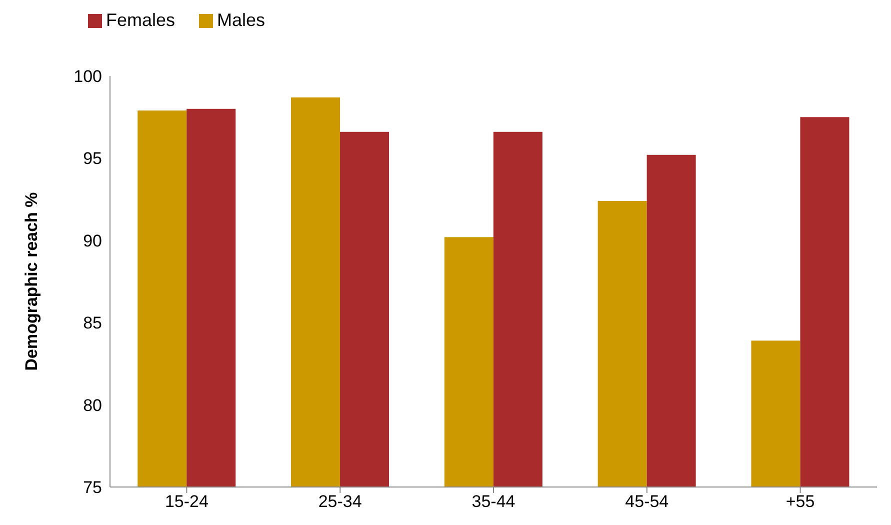  What do you see at coordinates (88, 76) in the screenshot?
I see `y-tick-label: 100` at bounding box center [88, 76].